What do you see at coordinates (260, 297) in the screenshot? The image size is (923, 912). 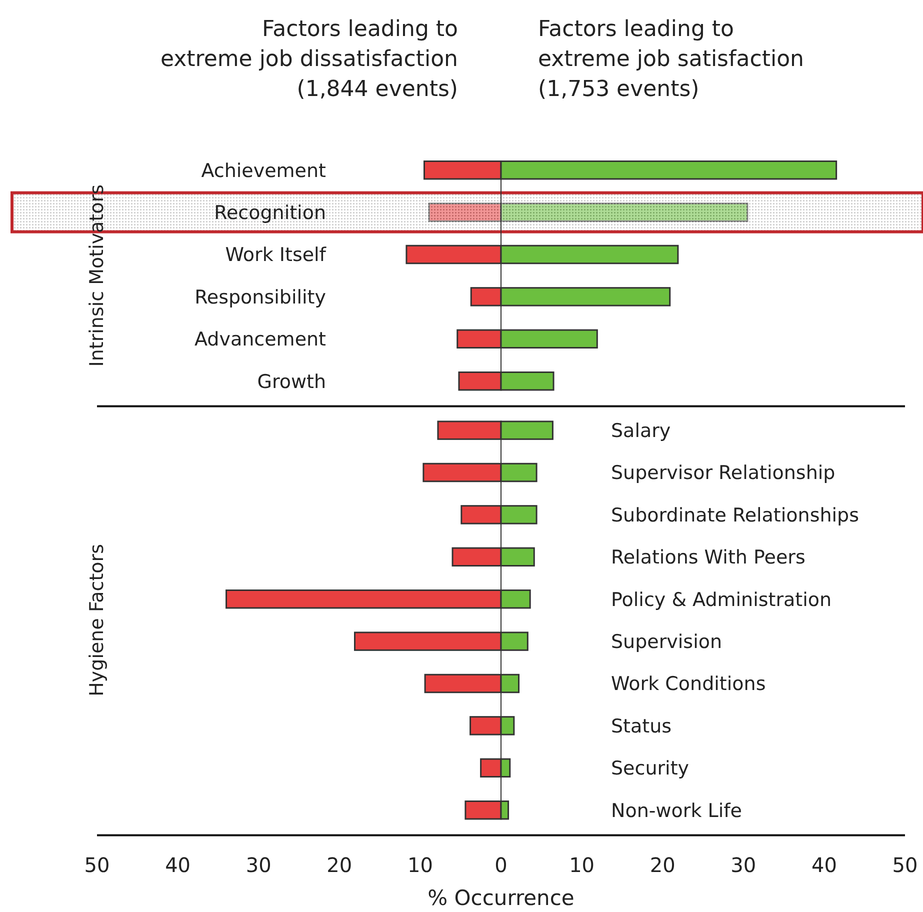 I see `y-tick-label: Responsibility` at bounding box center [260, 297].